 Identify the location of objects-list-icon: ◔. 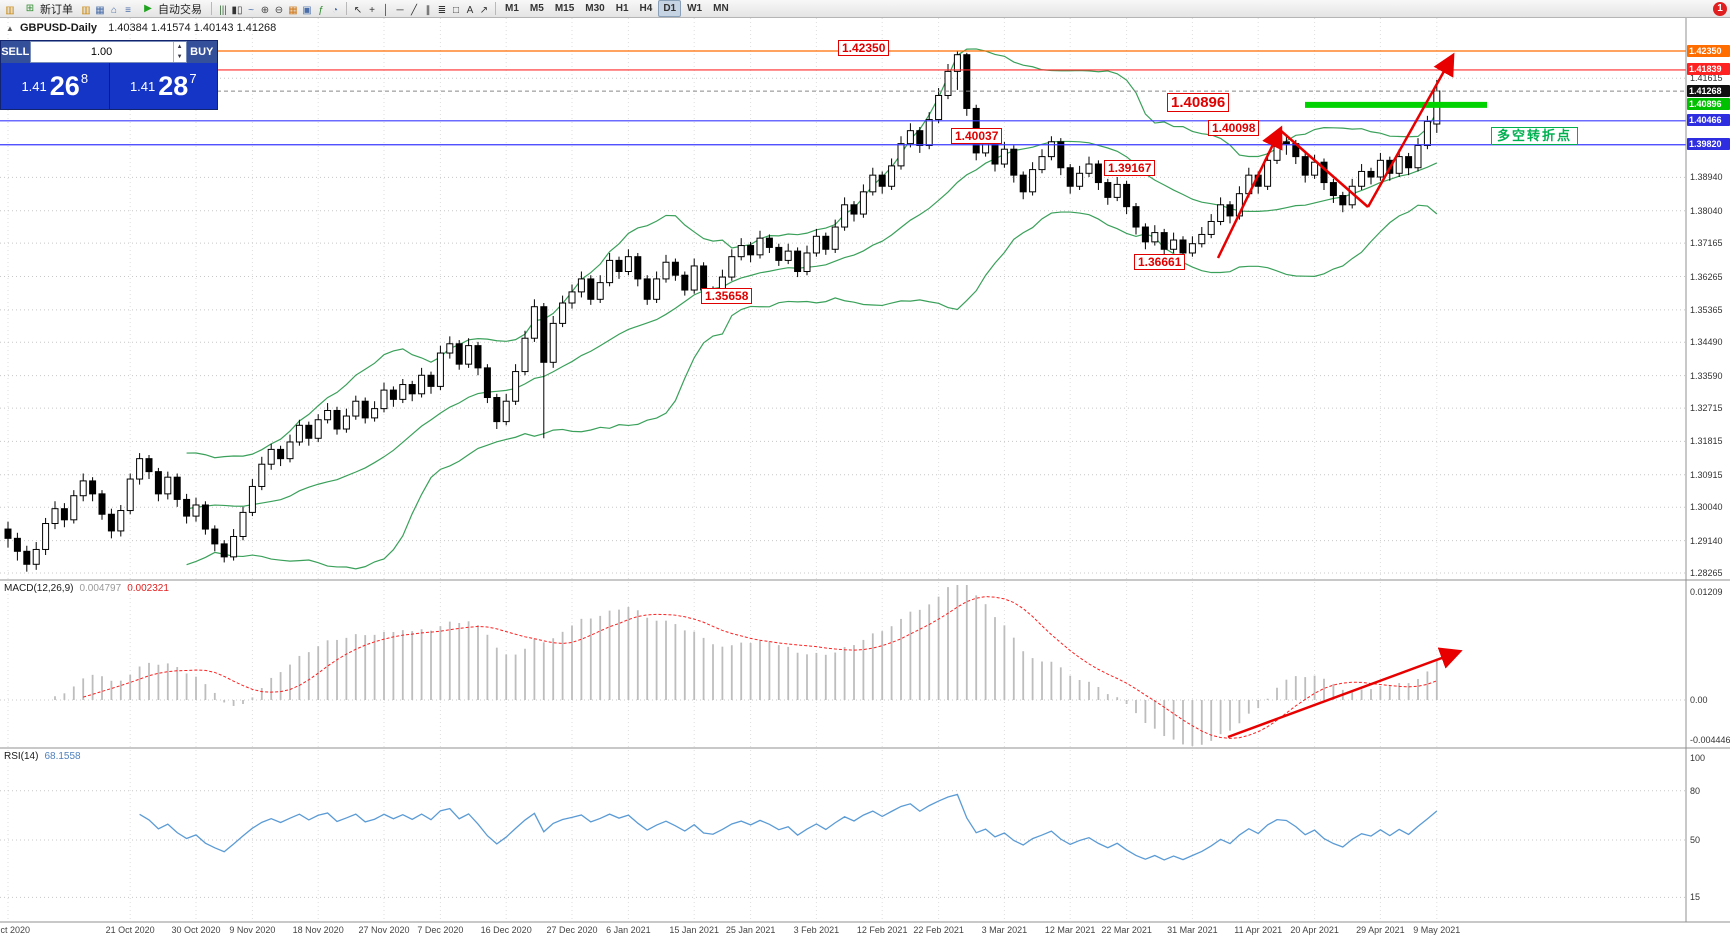
(335, 10).